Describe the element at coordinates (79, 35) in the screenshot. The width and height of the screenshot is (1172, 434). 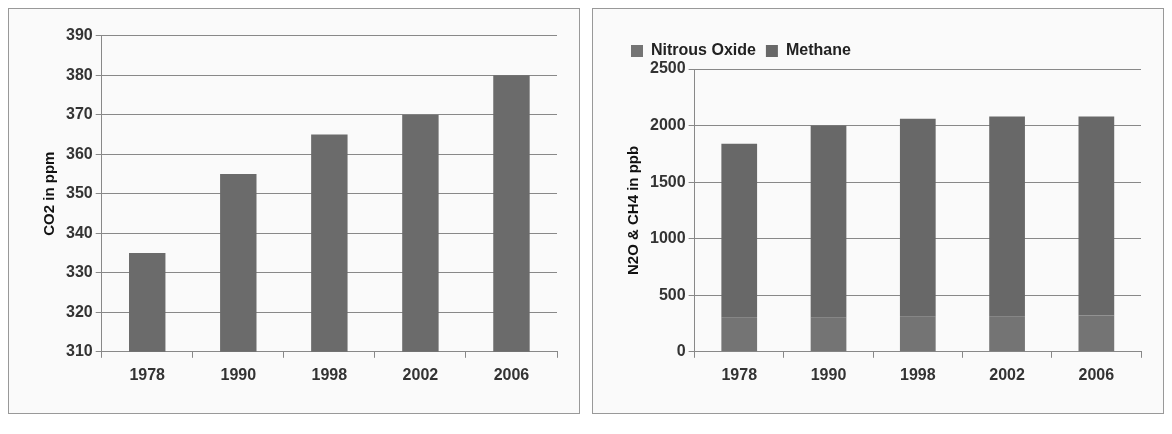
I see `y-tick-label: 390` at that location.